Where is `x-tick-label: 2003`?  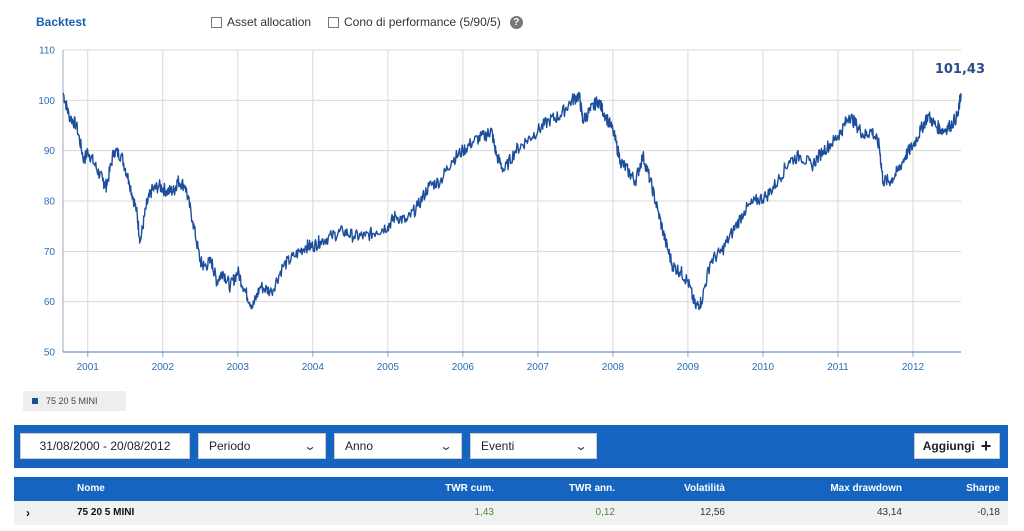
x-tick-label: 2003 is located at coordinates (238, 367).